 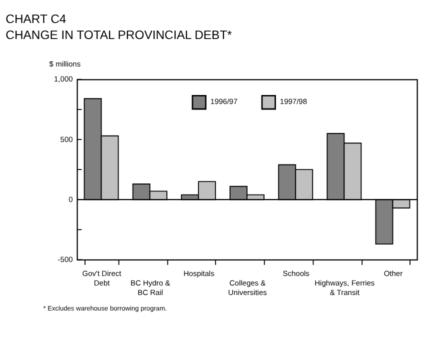 I want to click on x-tick-label: Other, so click(x=394, y=273).